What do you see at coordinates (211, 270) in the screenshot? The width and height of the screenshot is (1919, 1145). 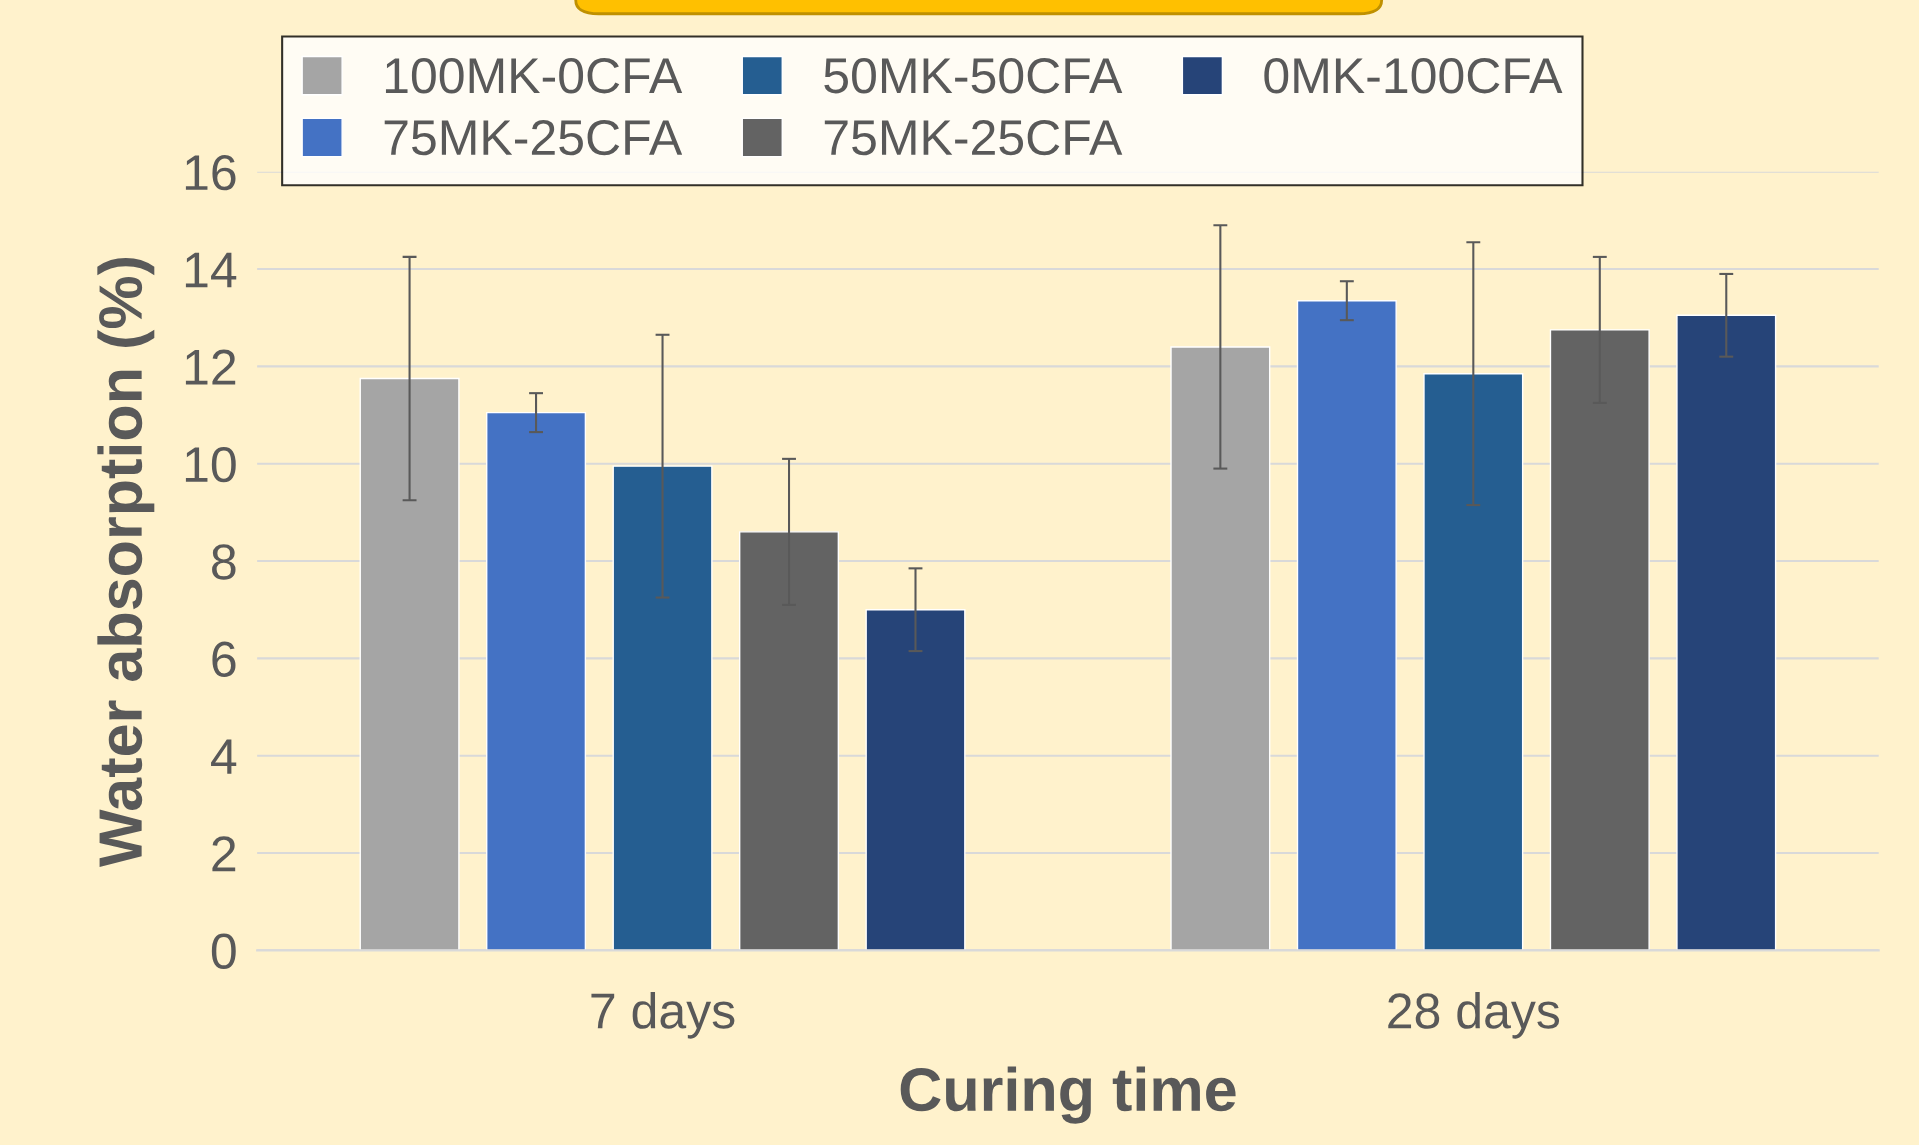 I see `y-tick-label: 14` at bounding box center [211, 270].